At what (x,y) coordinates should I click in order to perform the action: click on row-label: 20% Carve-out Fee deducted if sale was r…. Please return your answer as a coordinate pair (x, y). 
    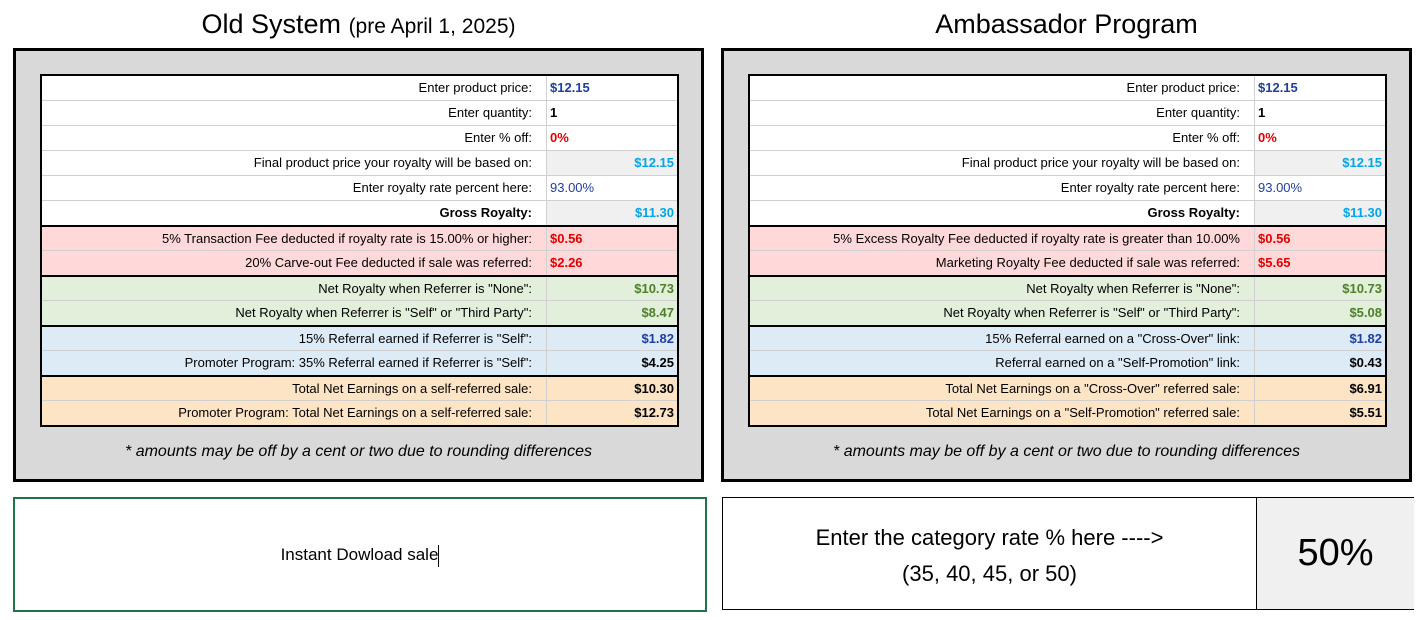
    Looking at the image, I should click on (388, 262).